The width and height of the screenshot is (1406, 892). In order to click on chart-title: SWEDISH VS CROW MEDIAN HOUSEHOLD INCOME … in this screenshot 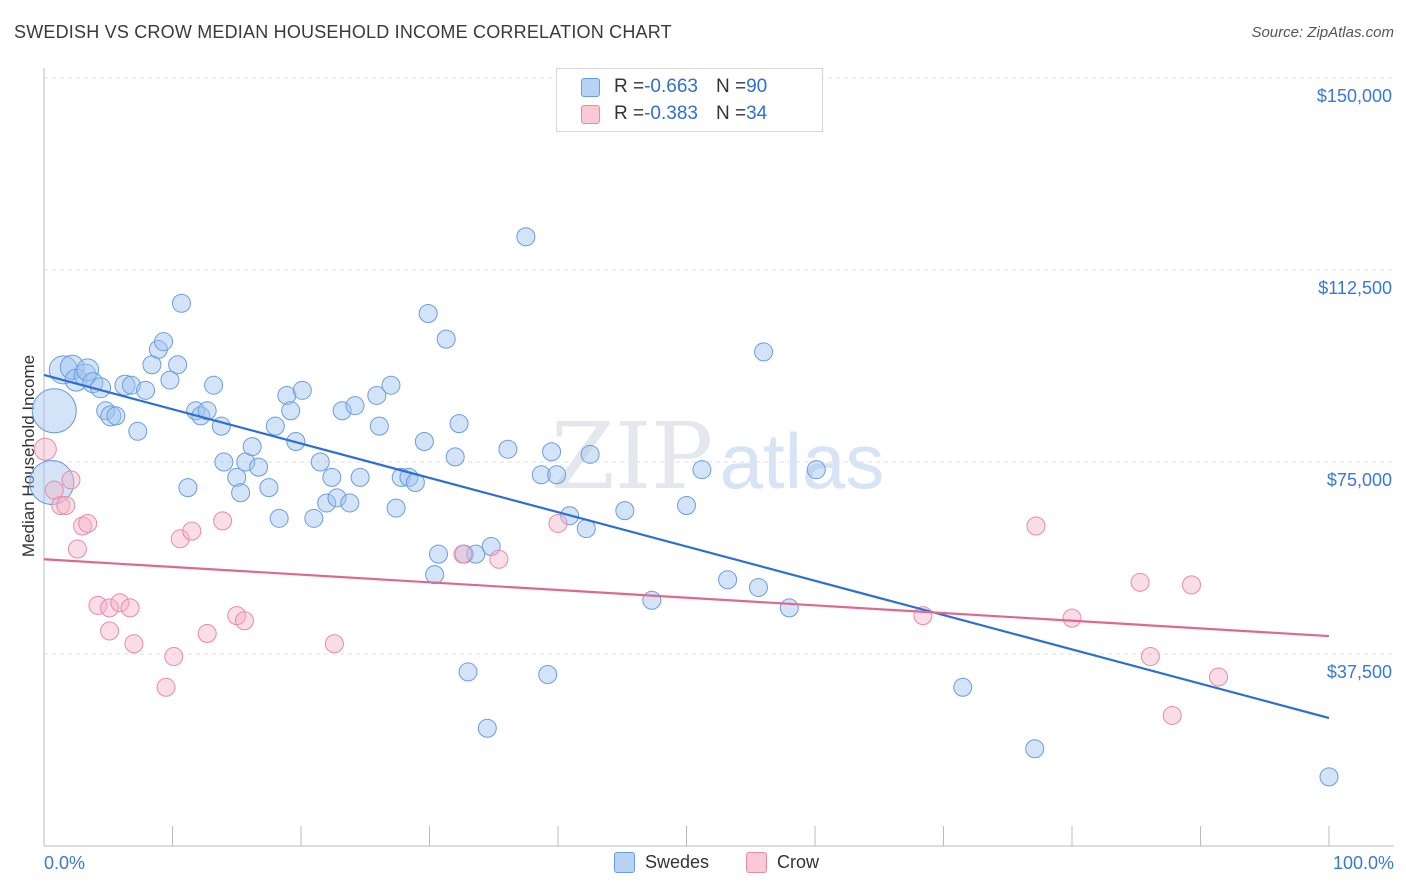, I will do `click(343, 32)`.